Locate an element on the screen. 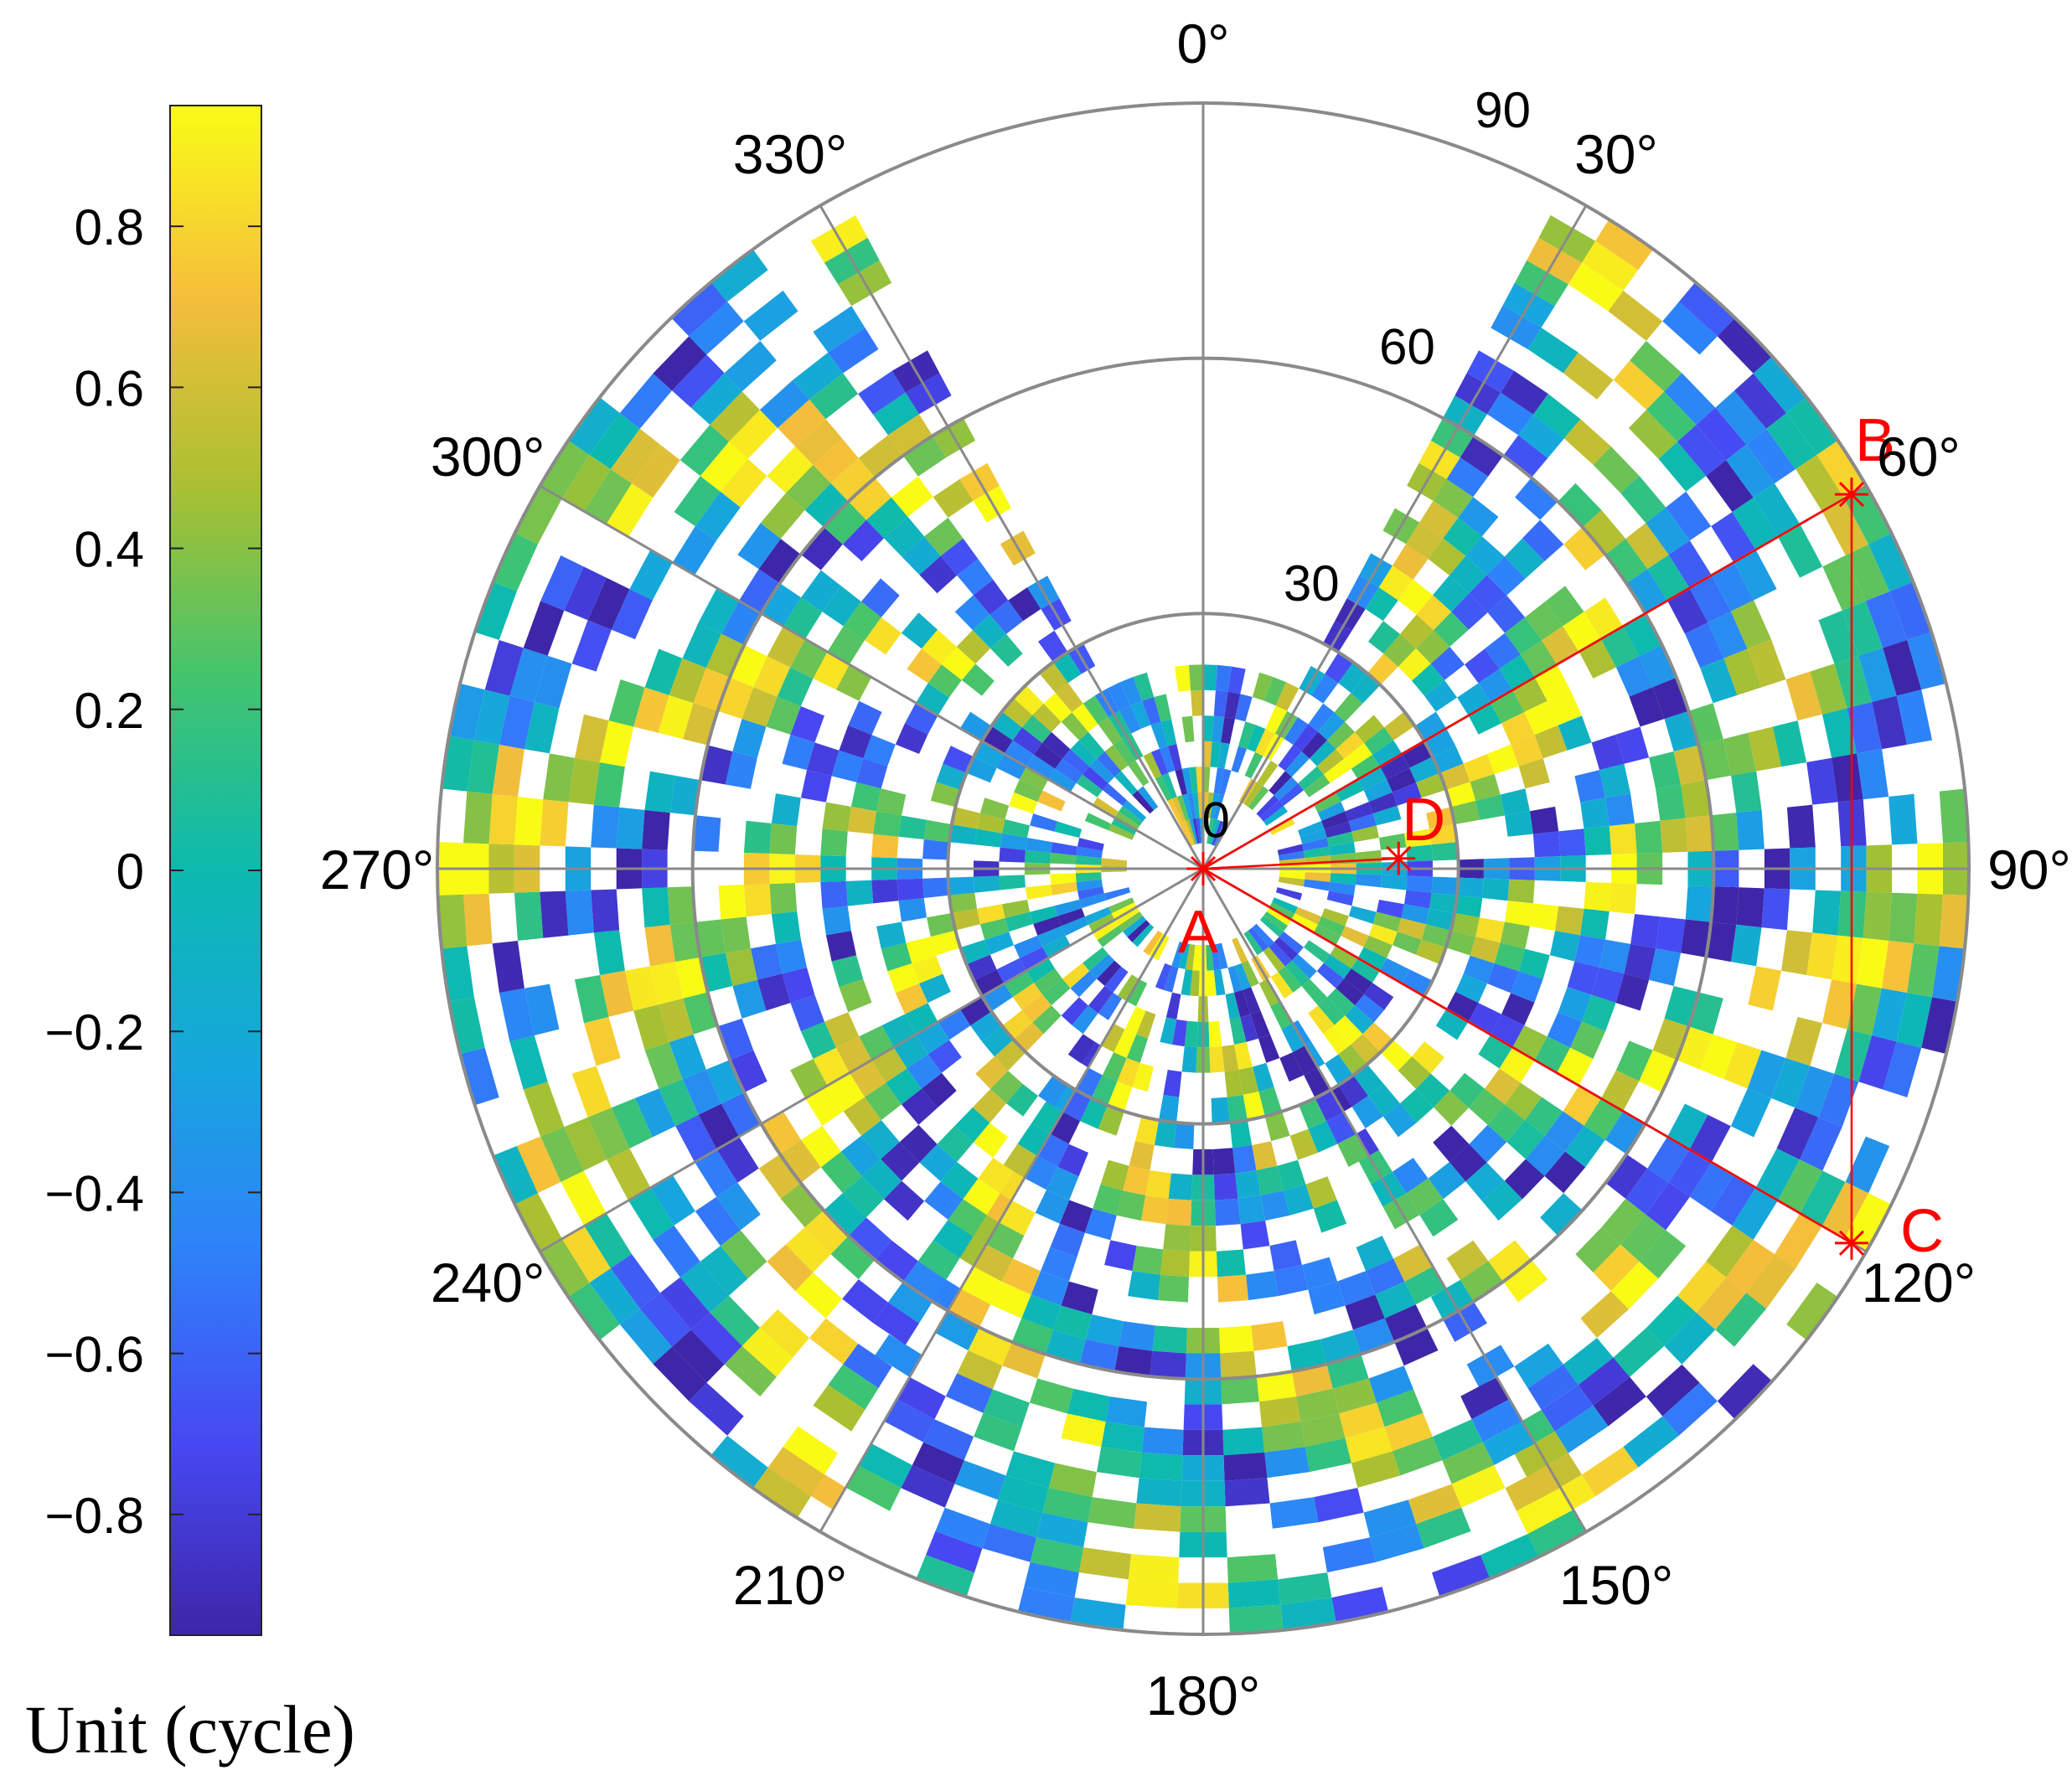 Image resolution: width=2072 pixels, height=1786 pixels. radius-tick-label: 30 is located at coordinates (1312, 583).